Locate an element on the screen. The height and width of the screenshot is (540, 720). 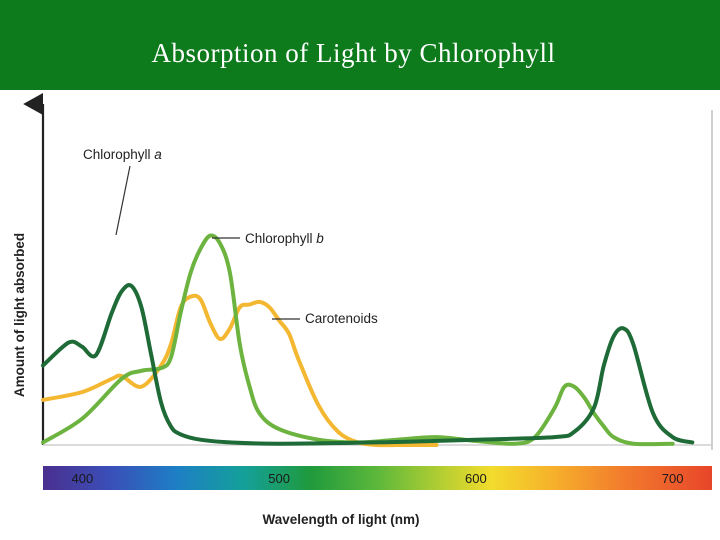
x-tick-label-700: 700 is located at coordinates (673, 478).